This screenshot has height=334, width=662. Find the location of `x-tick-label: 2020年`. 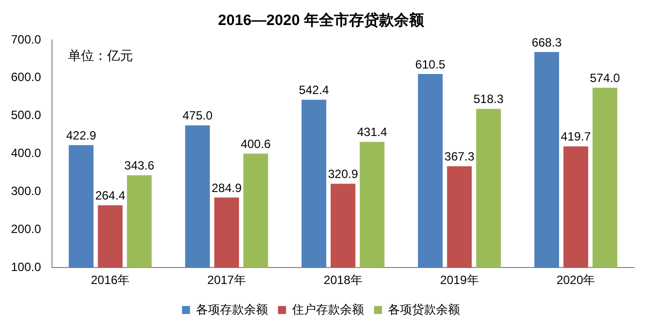

x-tick-label: 2020年 is located at coordinates (576, 280).